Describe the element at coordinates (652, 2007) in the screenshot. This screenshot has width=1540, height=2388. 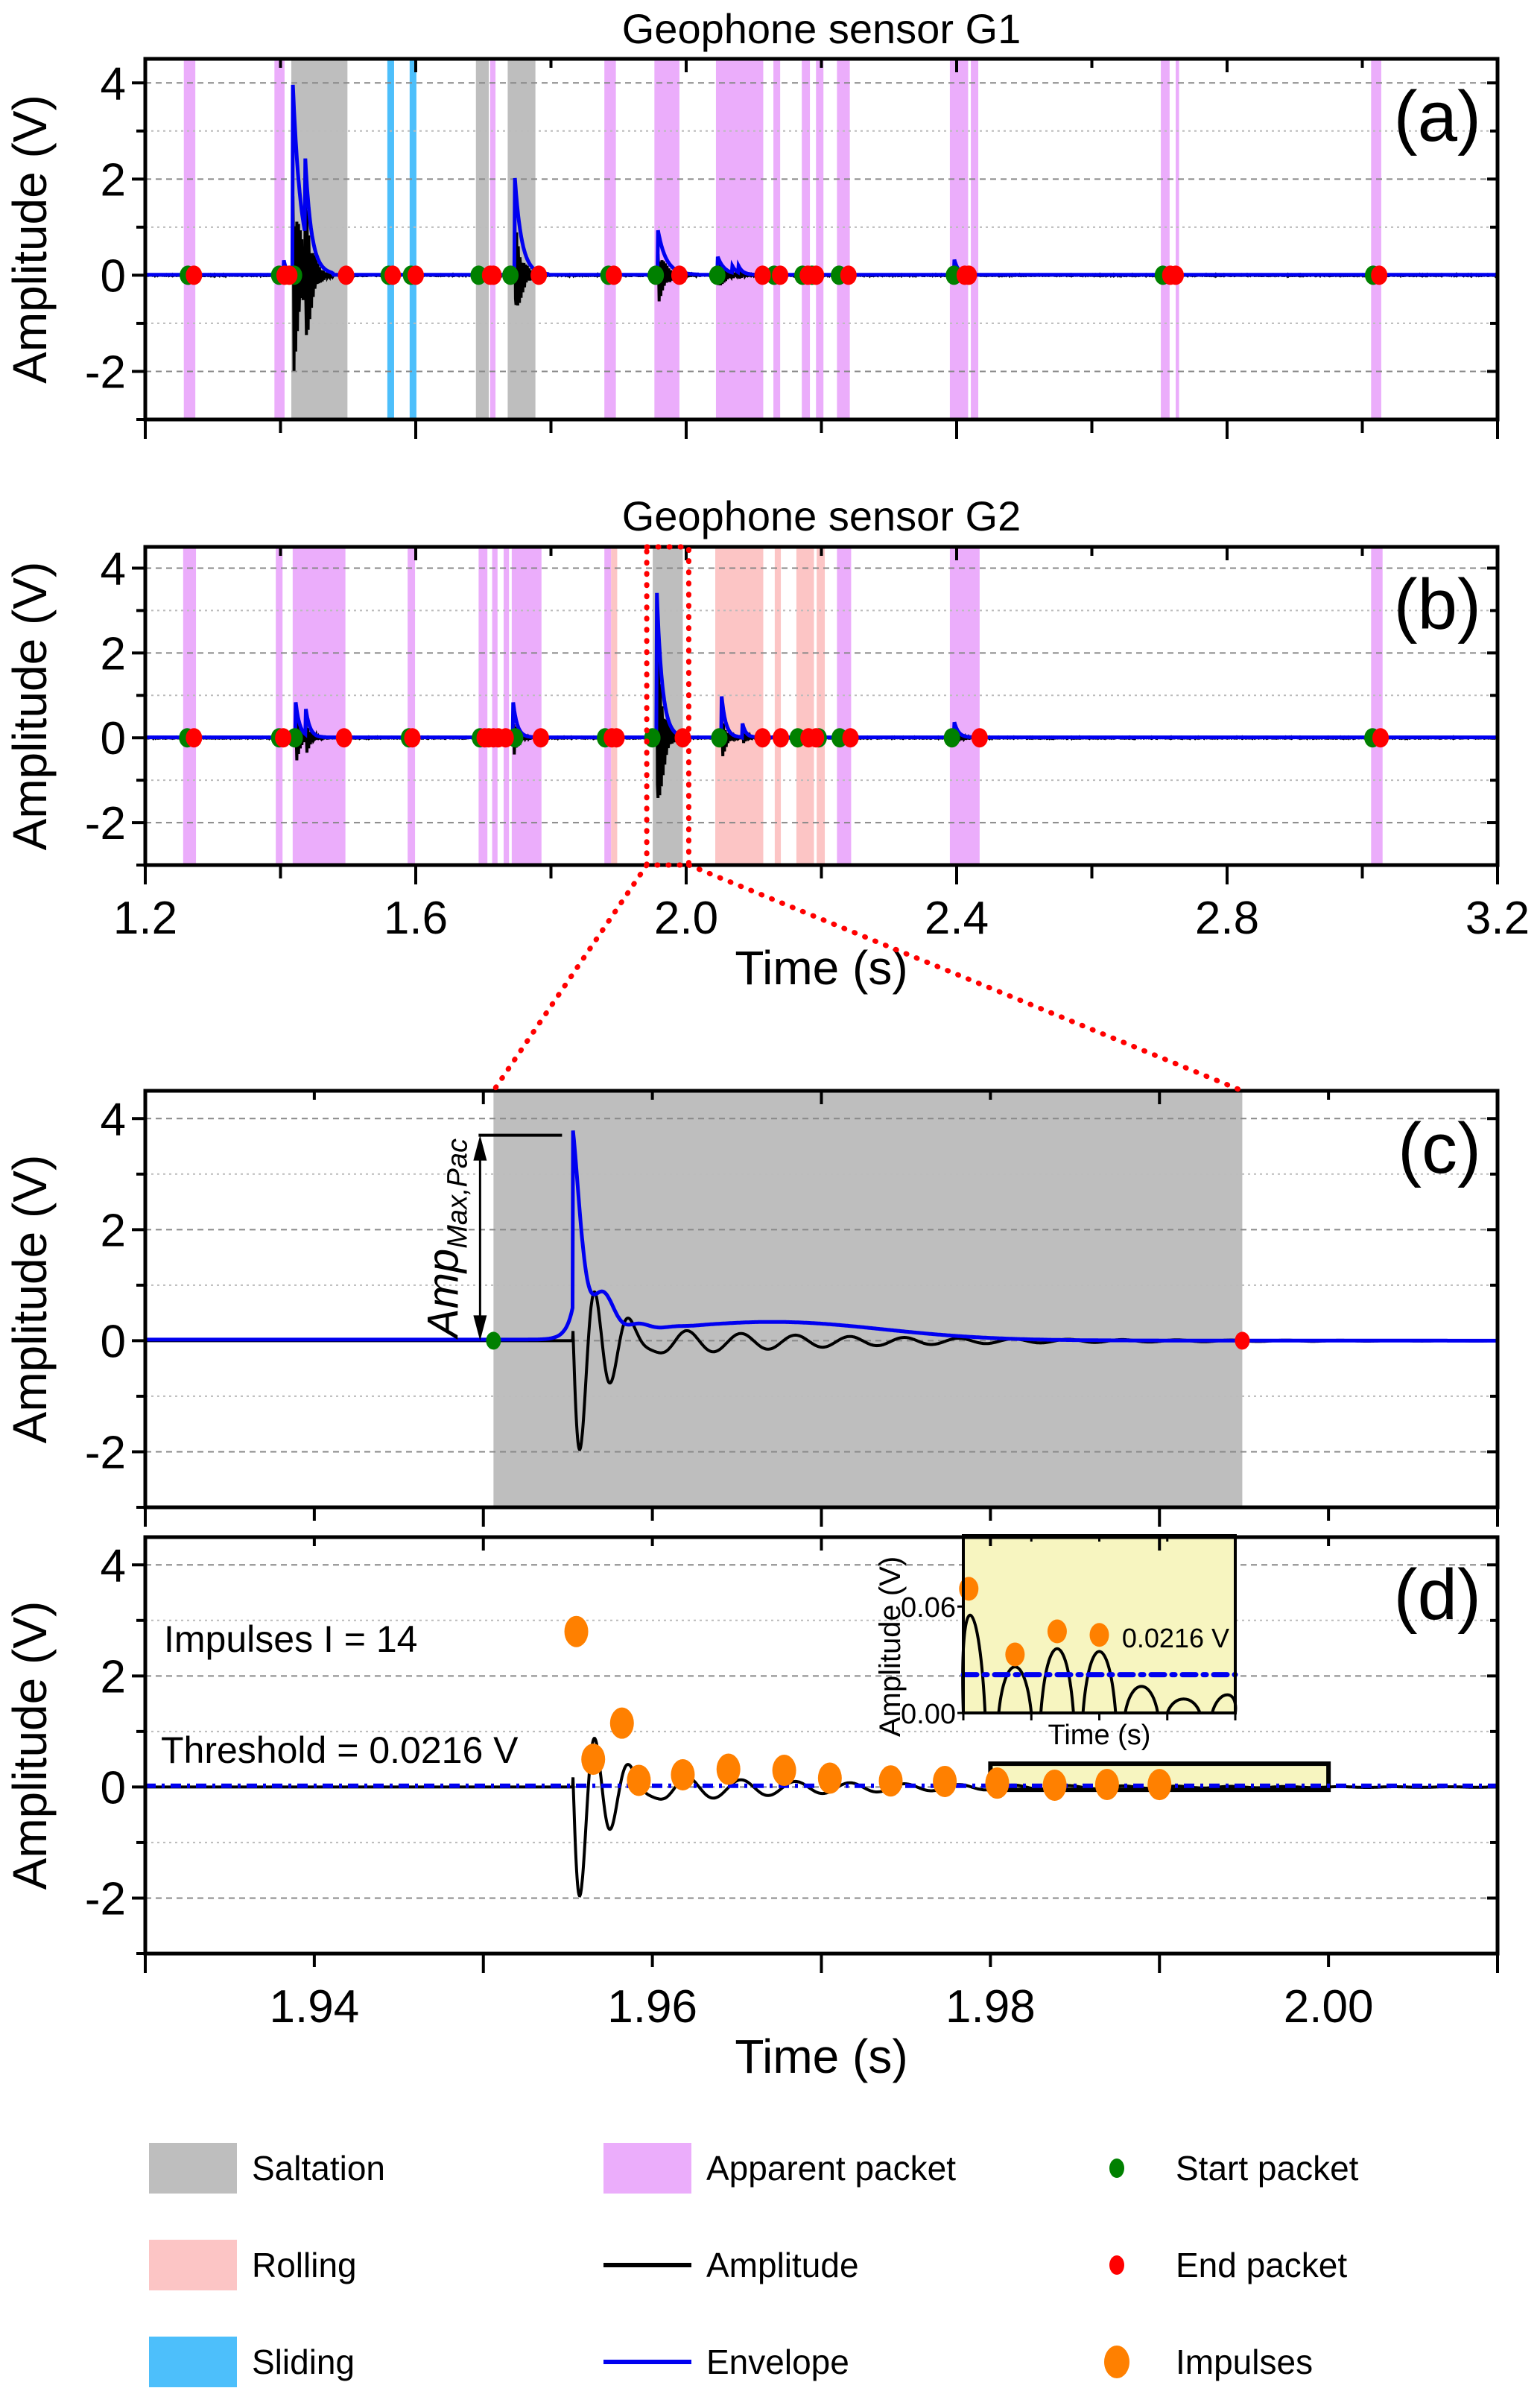
I see `x-tick-label: 1.96` at that location.